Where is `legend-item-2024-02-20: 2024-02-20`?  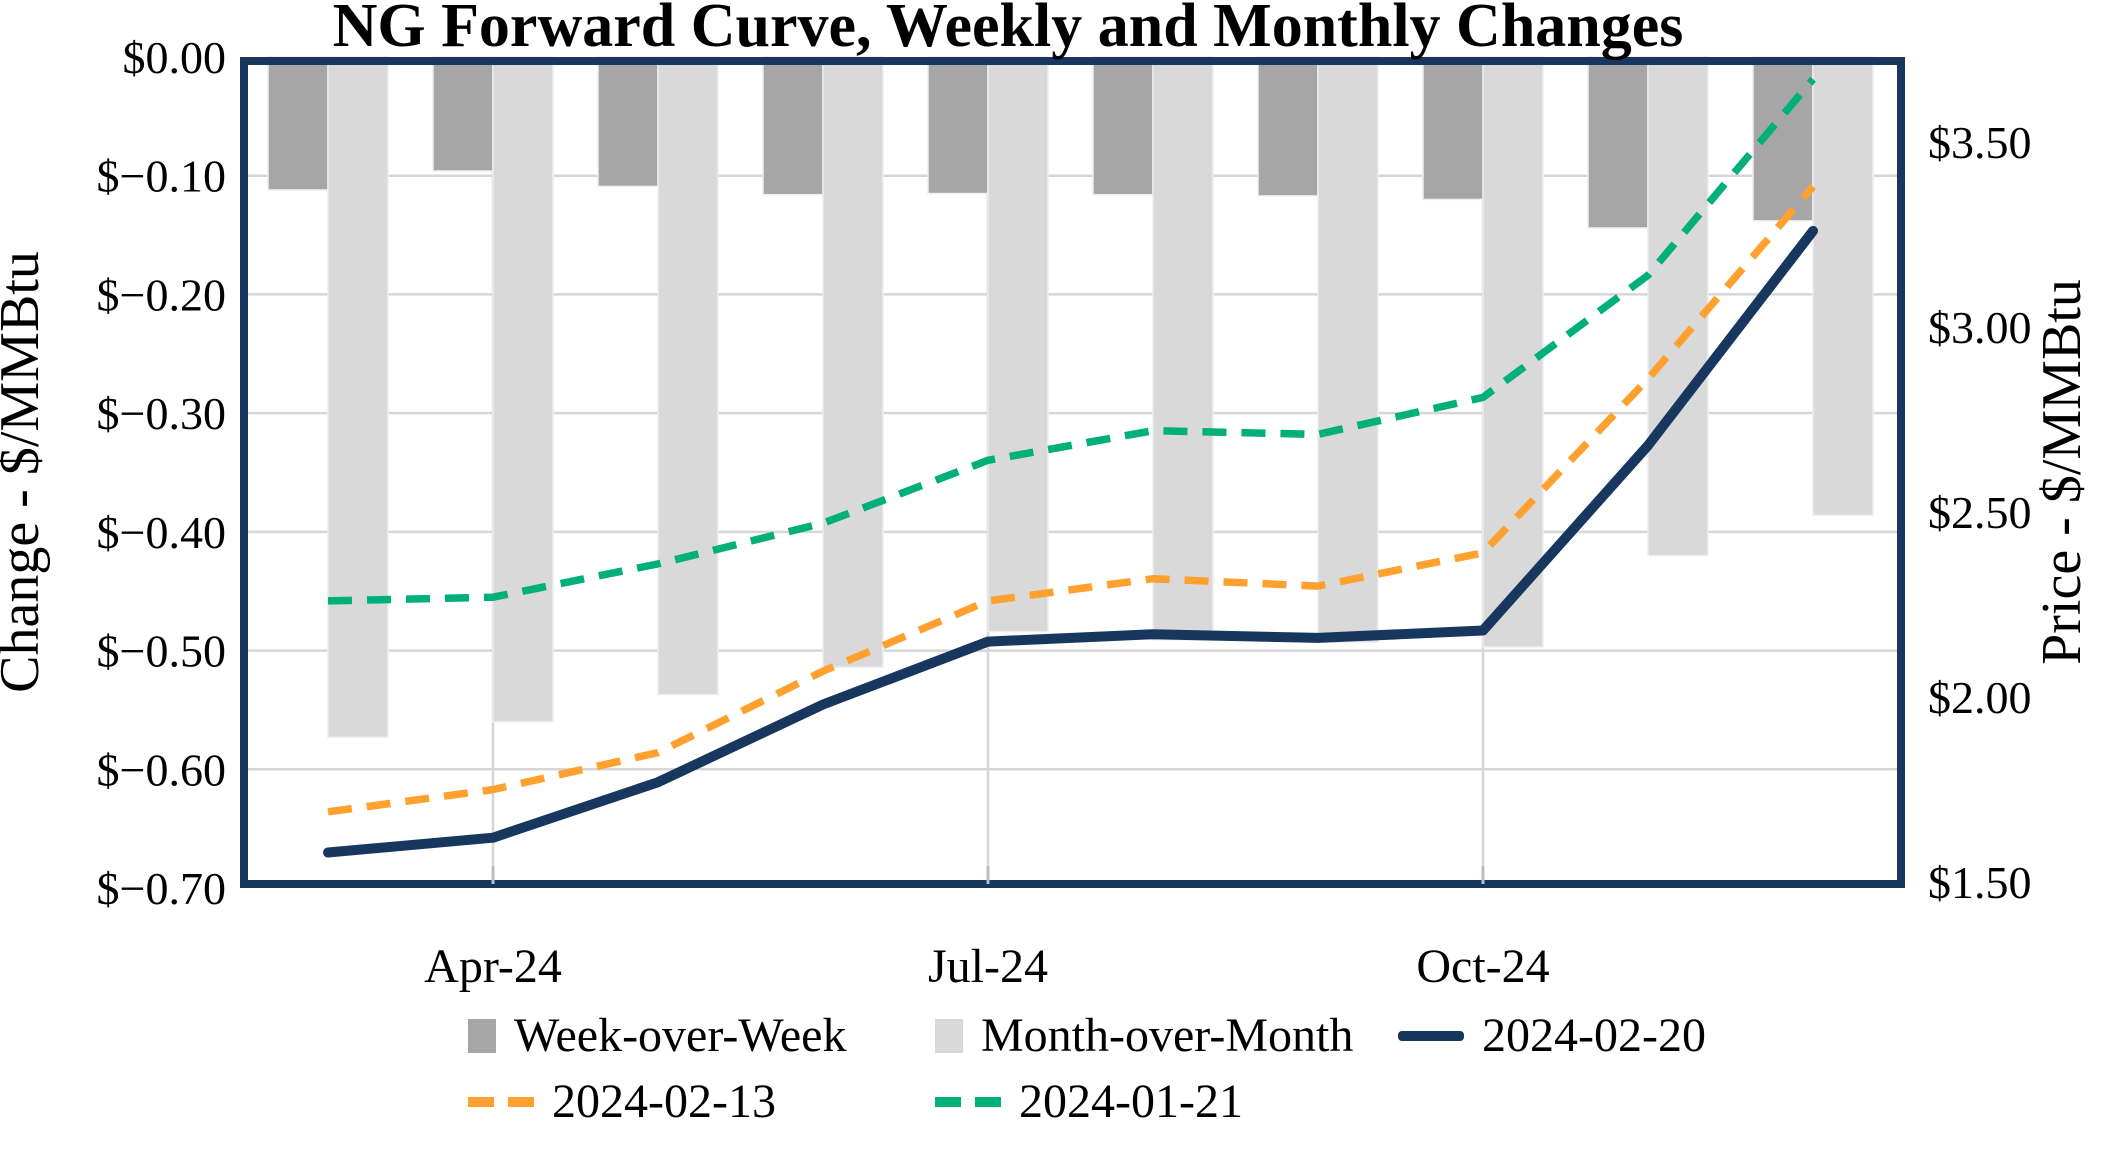
legend-item-2024-02-20: 2024-02-20 is located at coordinates (1552, 1035).